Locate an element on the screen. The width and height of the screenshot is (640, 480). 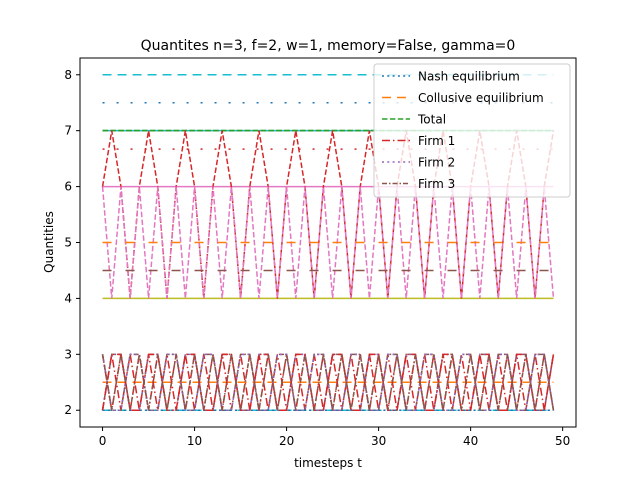
y-tick-label: 7 is located at coordinates (68, 131).